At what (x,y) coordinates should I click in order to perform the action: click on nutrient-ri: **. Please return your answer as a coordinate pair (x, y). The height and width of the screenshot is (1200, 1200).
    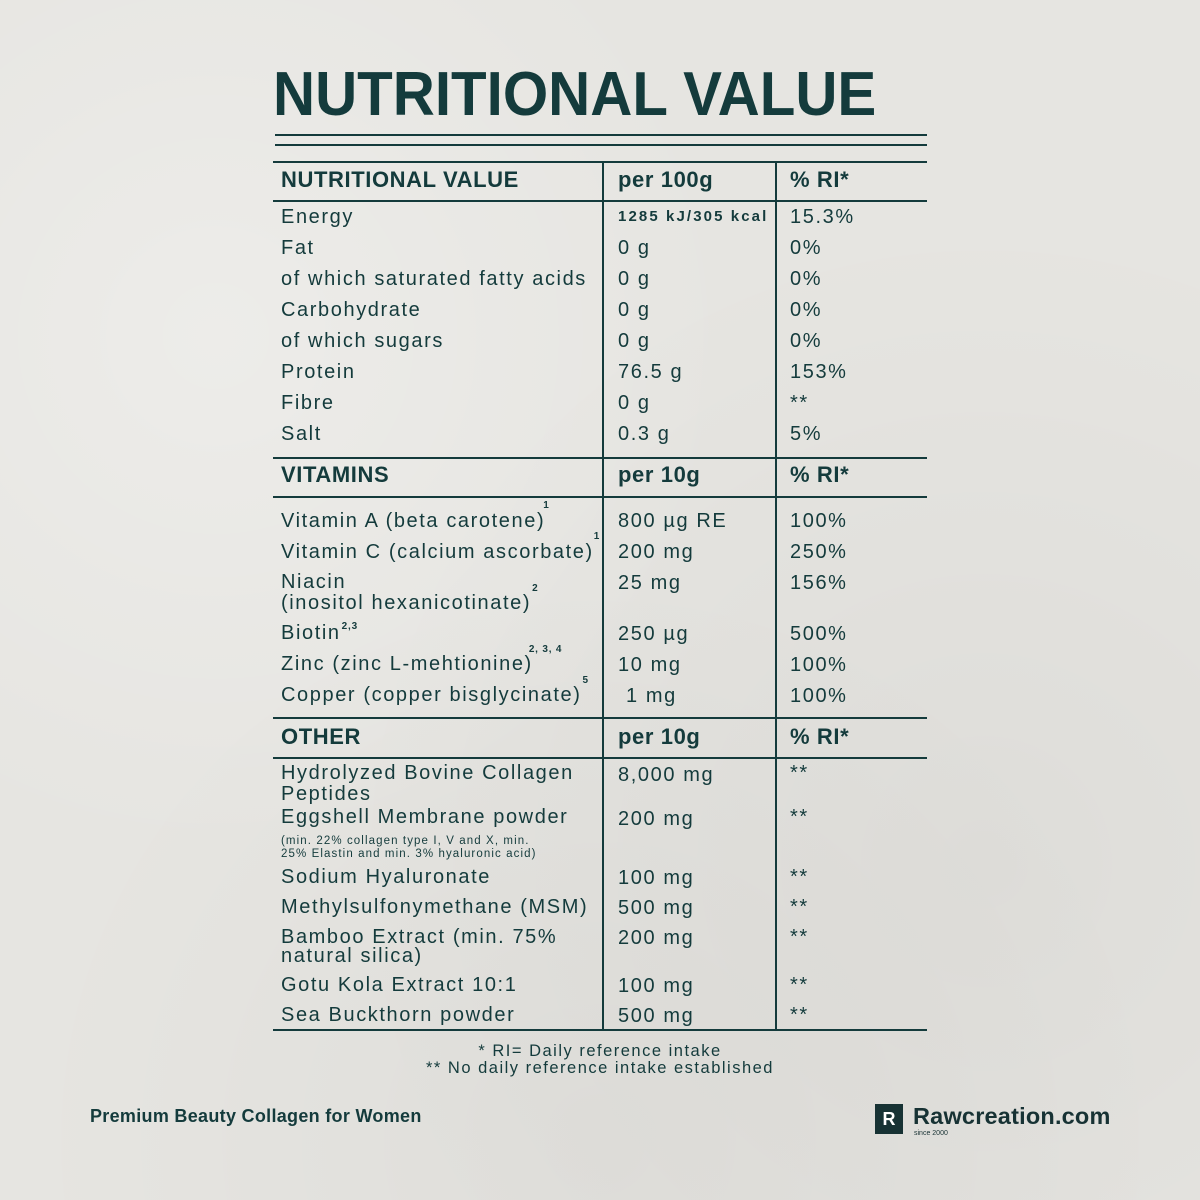
    Looking at the image, I should click on (799, 403).